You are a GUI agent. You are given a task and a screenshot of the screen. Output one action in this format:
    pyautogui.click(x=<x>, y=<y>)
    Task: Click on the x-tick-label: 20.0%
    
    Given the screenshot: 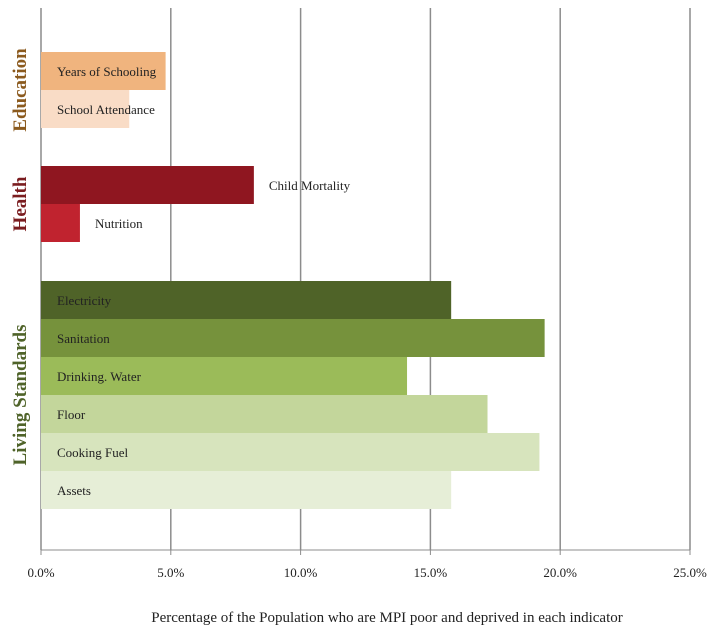 What is the action you would take?
    pyautogui.click(x=560, y=572)
    